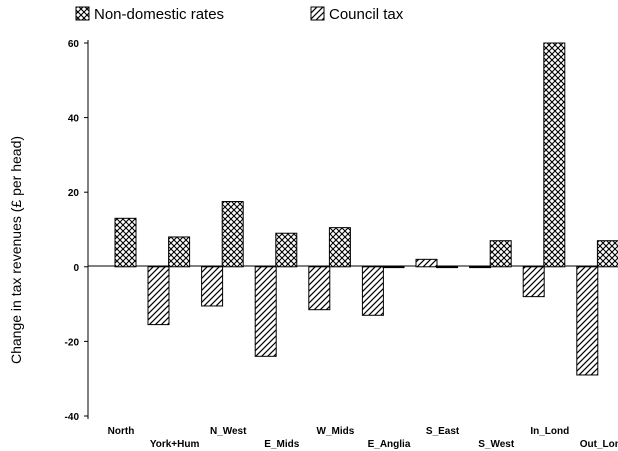 Image resolution: width=618 pixels, height=451 pixels. I want to click on y-axis-title: Change in tax revenues (£ per head), so click(16, 250).